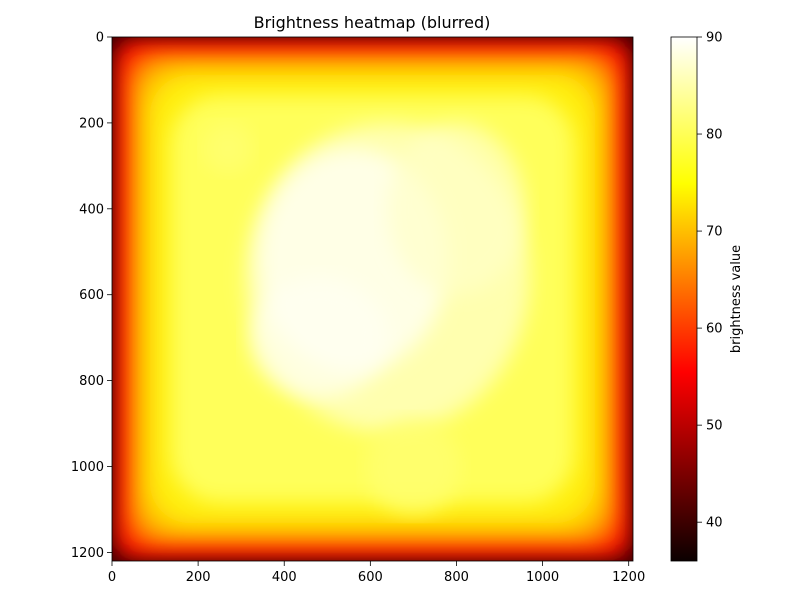 The width and height of the screenshot is (800, 604). Describe the element at coordinates (714, 38) in the screenshot. I see `colorbar-tick-label: 90` at that location.